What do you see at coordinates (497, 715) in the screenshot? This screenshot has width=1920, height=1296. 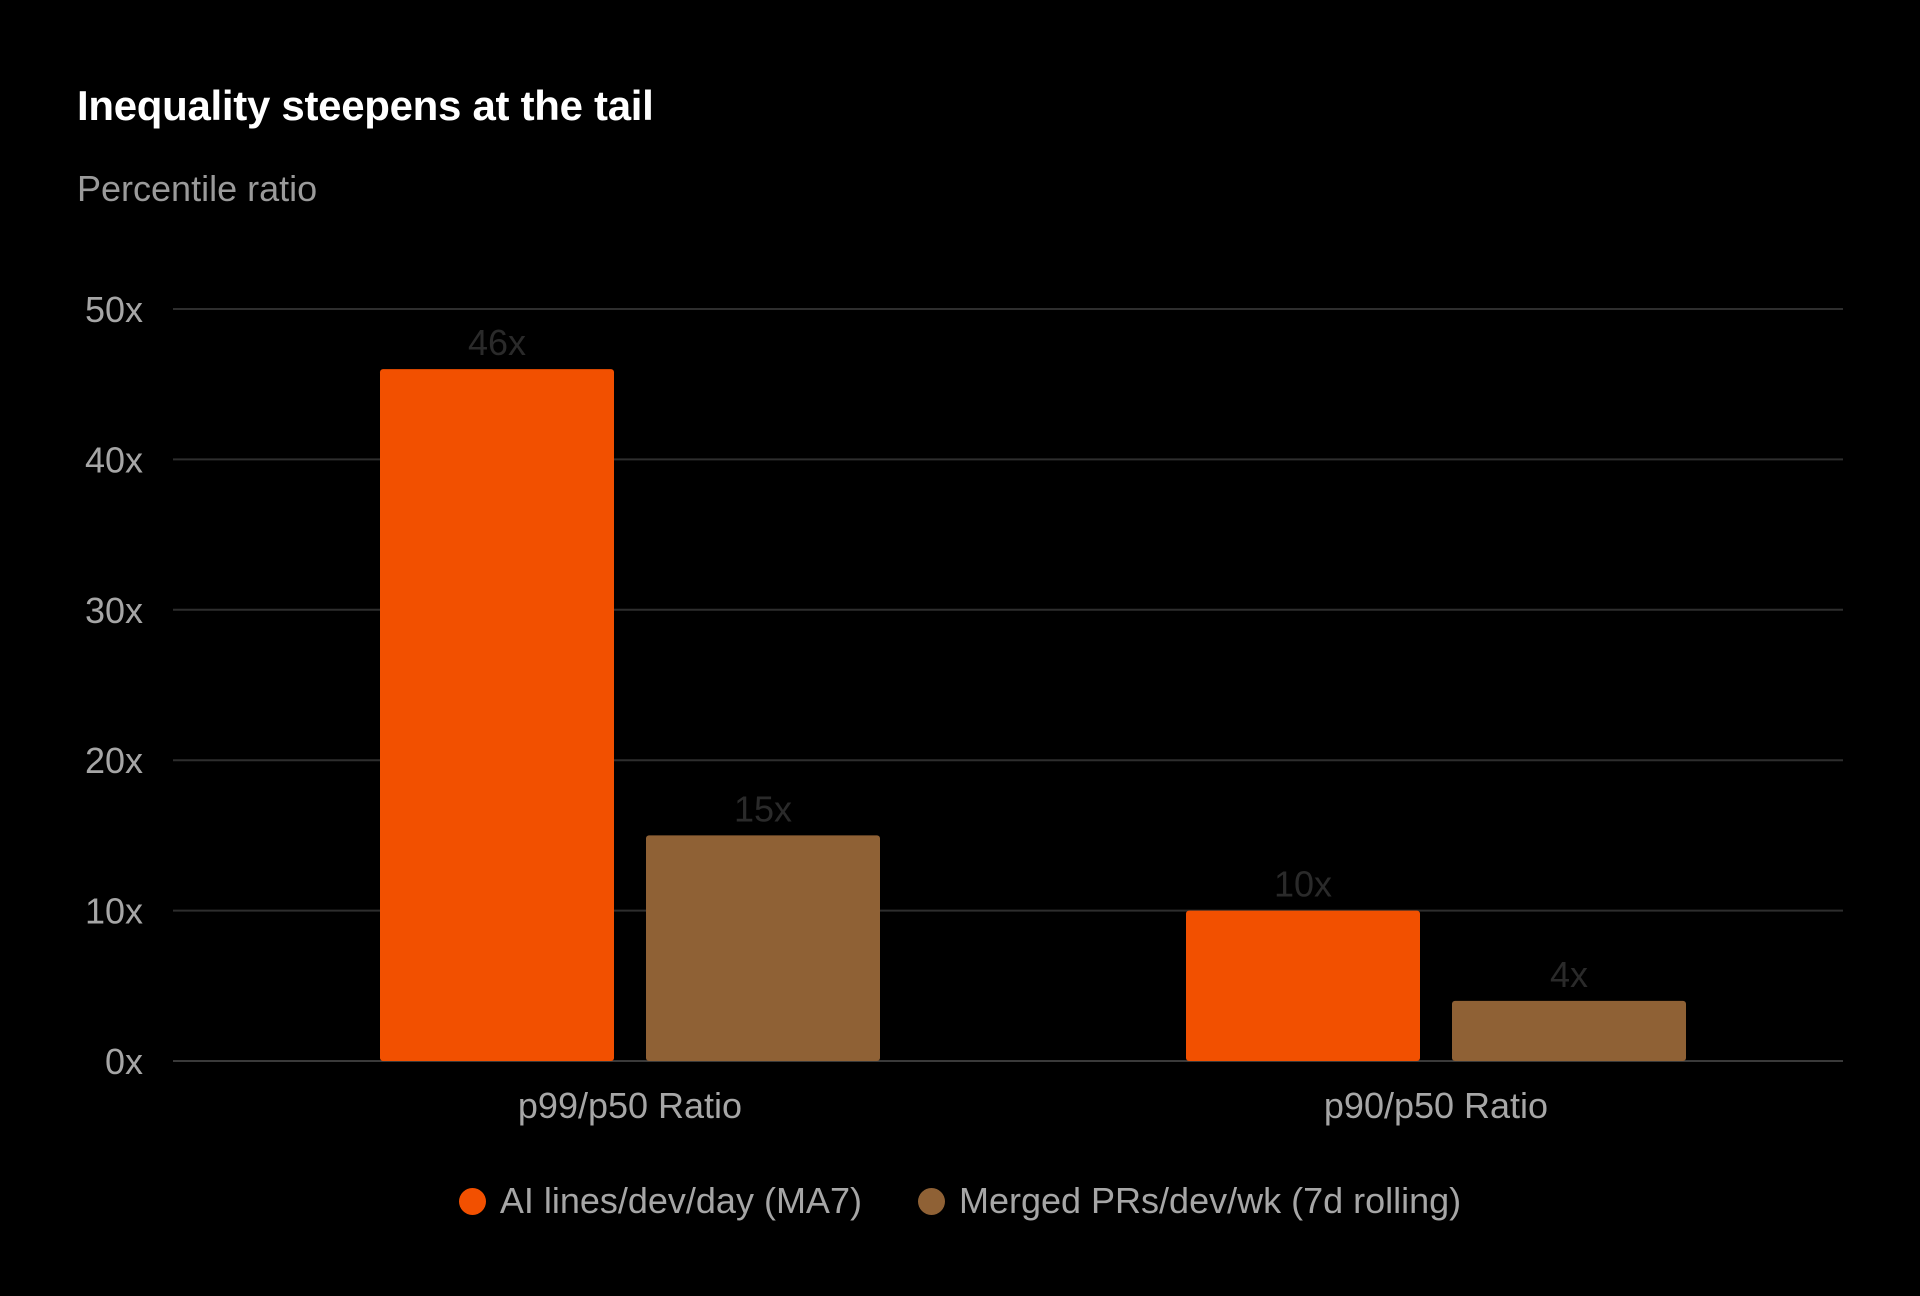 I see `bar-ai-lines-p99` at bounding box center [497, 715].